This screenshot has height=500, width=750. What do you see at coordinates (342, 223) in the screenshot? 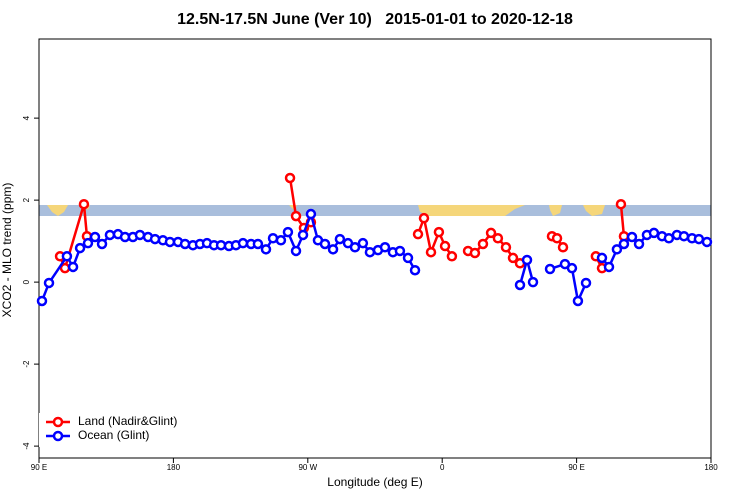
I see `series-line` at bounding box center [342, 223].